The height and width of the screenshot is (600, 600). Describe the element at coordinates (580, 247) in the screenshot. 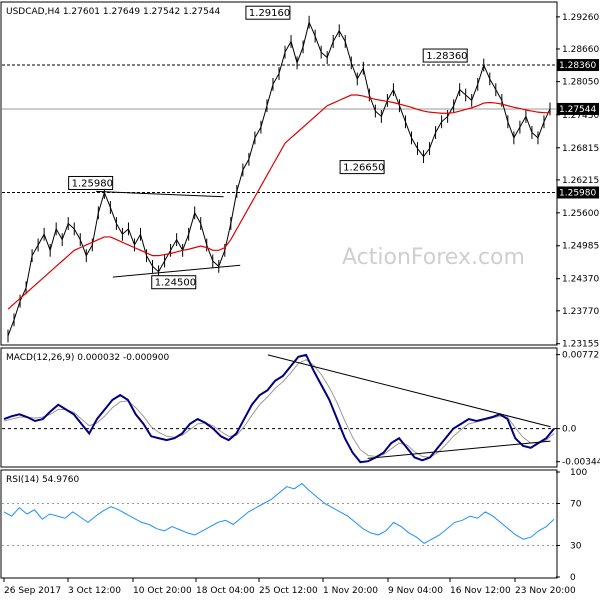

I see `price-tick-label: 1.24985` at that location.